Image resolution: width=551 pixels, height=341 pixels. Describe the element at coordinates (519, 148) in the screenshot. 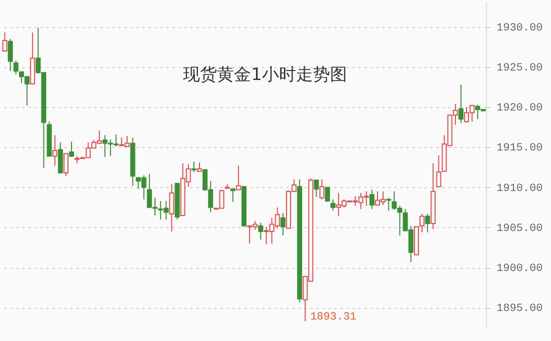

I see `y-tick-label: 1915.00` at that location.